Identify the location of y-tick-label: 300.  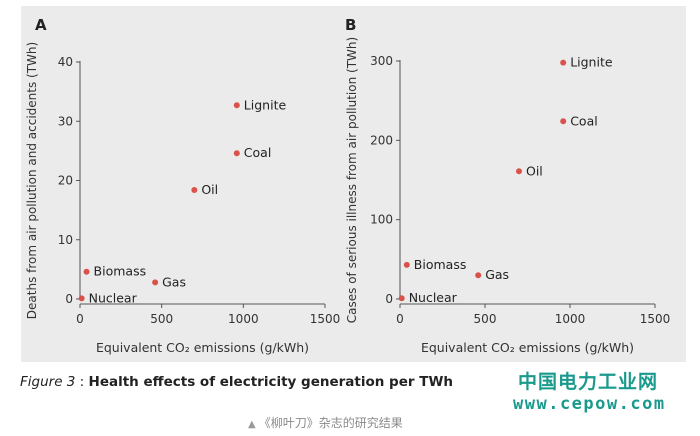
(381, 61).